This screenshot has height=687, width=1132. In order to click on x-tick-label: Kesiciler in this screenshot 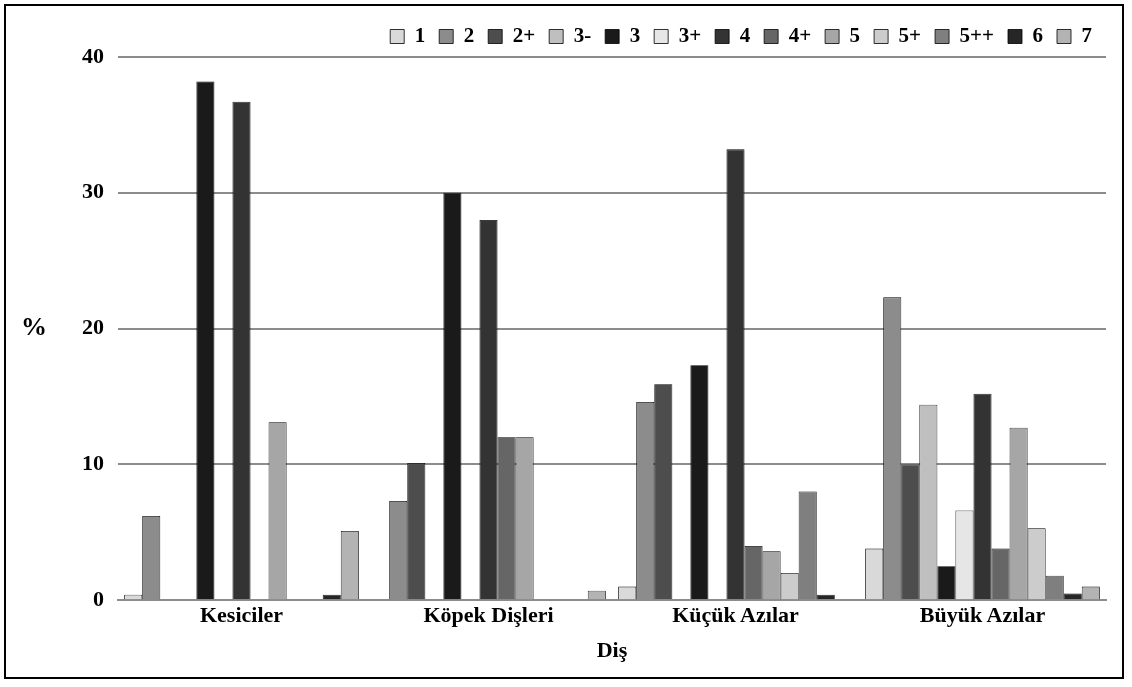, I will do `click(241, 615)`.